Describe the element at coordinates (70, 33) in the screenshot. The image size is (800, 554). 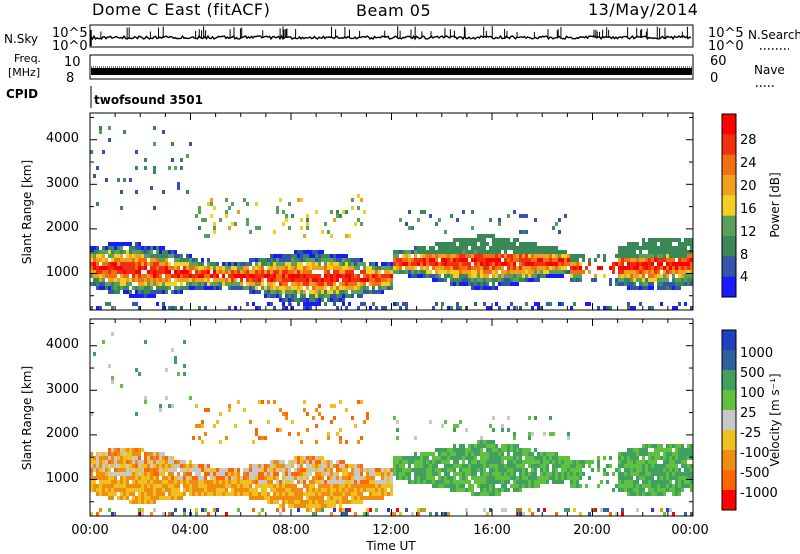
I see `nsky-top-tick: 10^5` at that location.